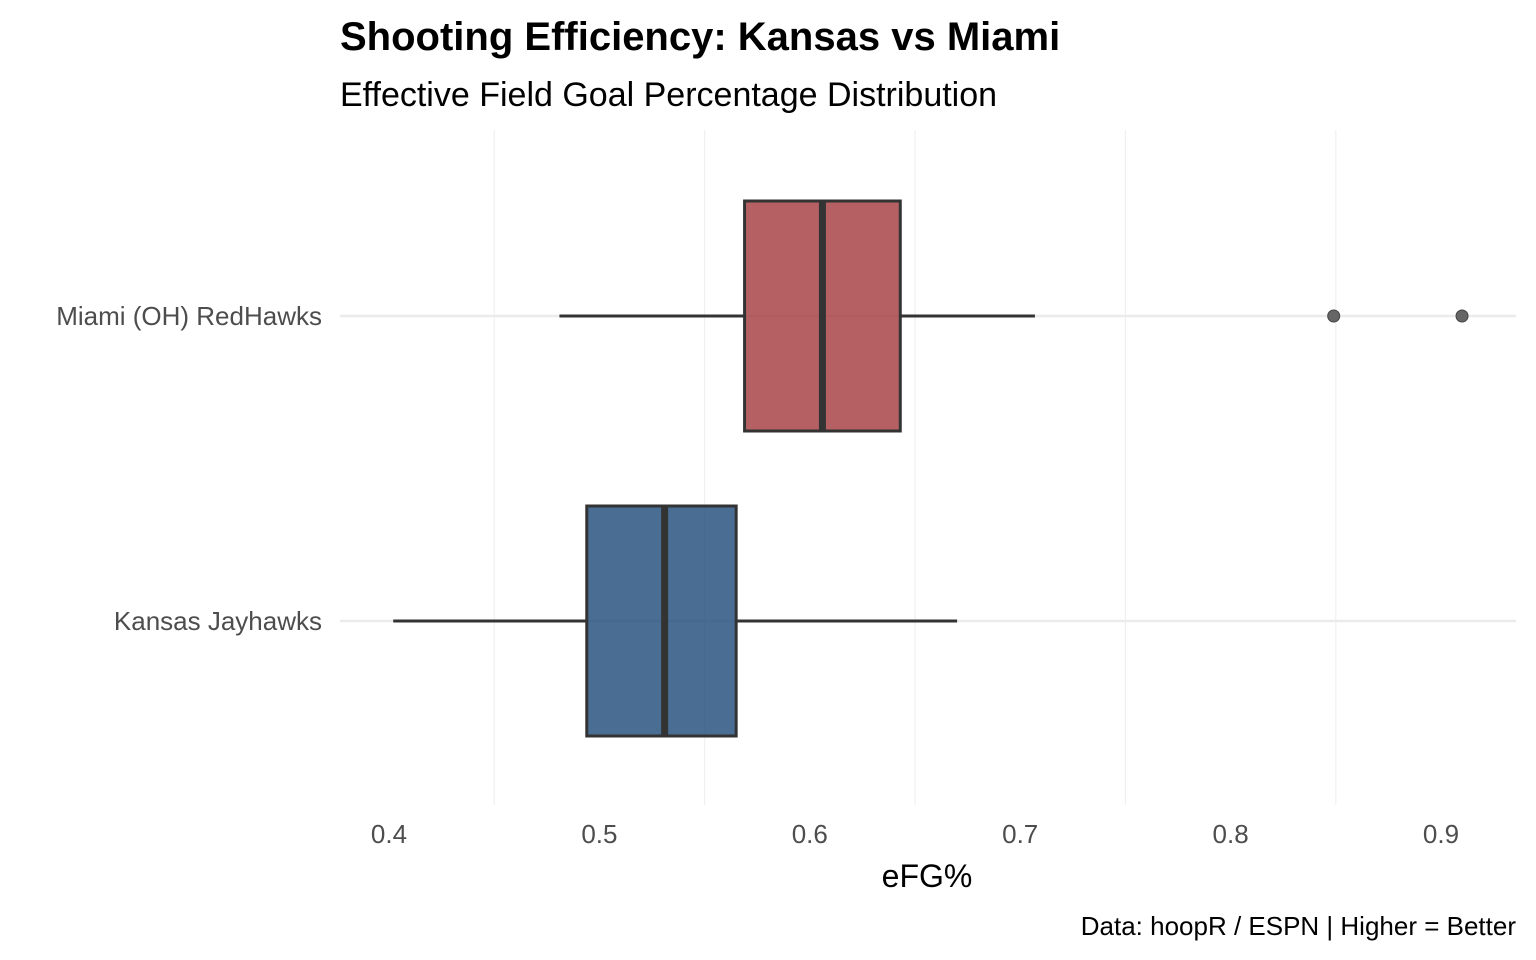 Image resolution: width=1536 pixels, height=960 pixels. What do you see at coordinates (700, 37) in the screenshot?
I see `chart-title: Shooting Efficiency: Kansas vs Miami` at bounding box center [700, 37].